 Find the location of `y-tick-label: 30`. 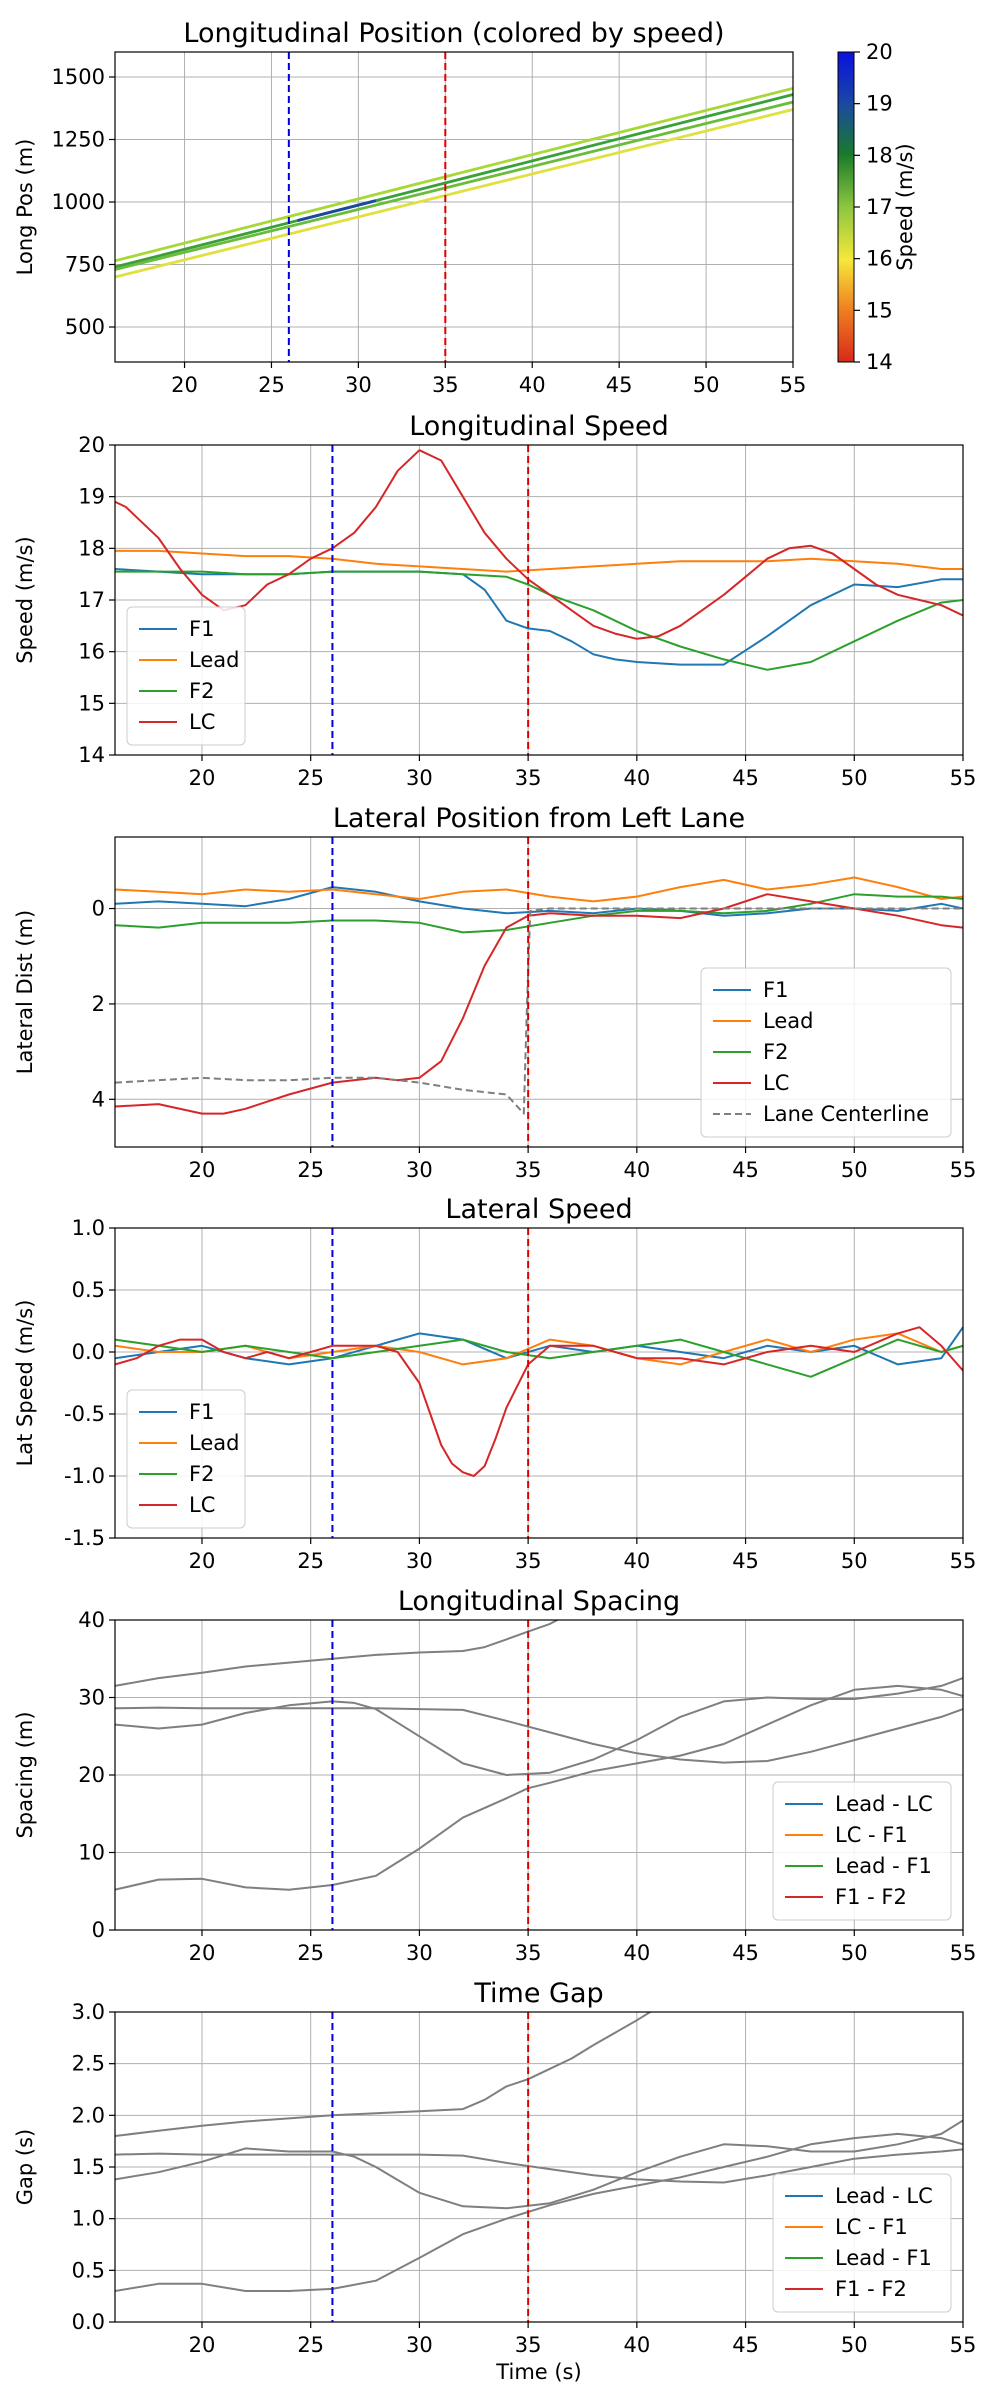

y-tick-label: 30 is located at coordinates (91, 1698).